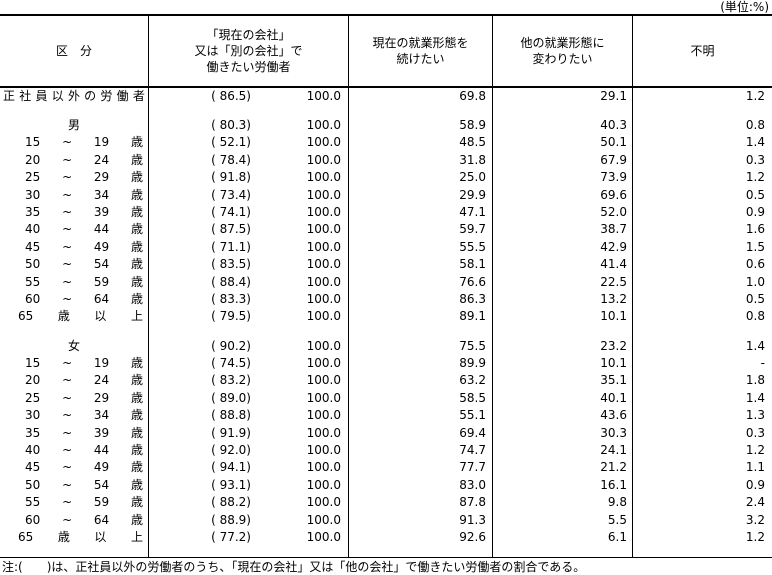 The width and height of the screenshot is (772, 575). I want to click on row-label-part: 50, so click(33, 484).